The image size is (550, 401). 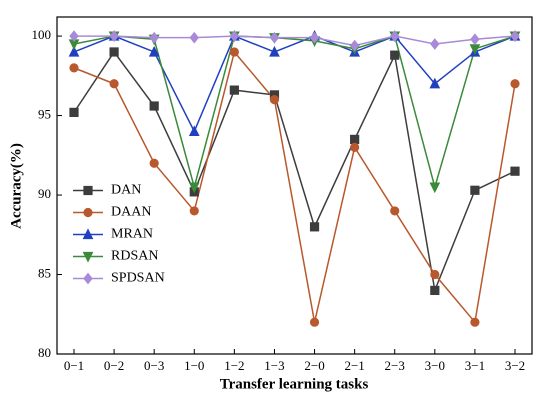 I want to click on legend-label: DAN, so click(x=126, y=190).